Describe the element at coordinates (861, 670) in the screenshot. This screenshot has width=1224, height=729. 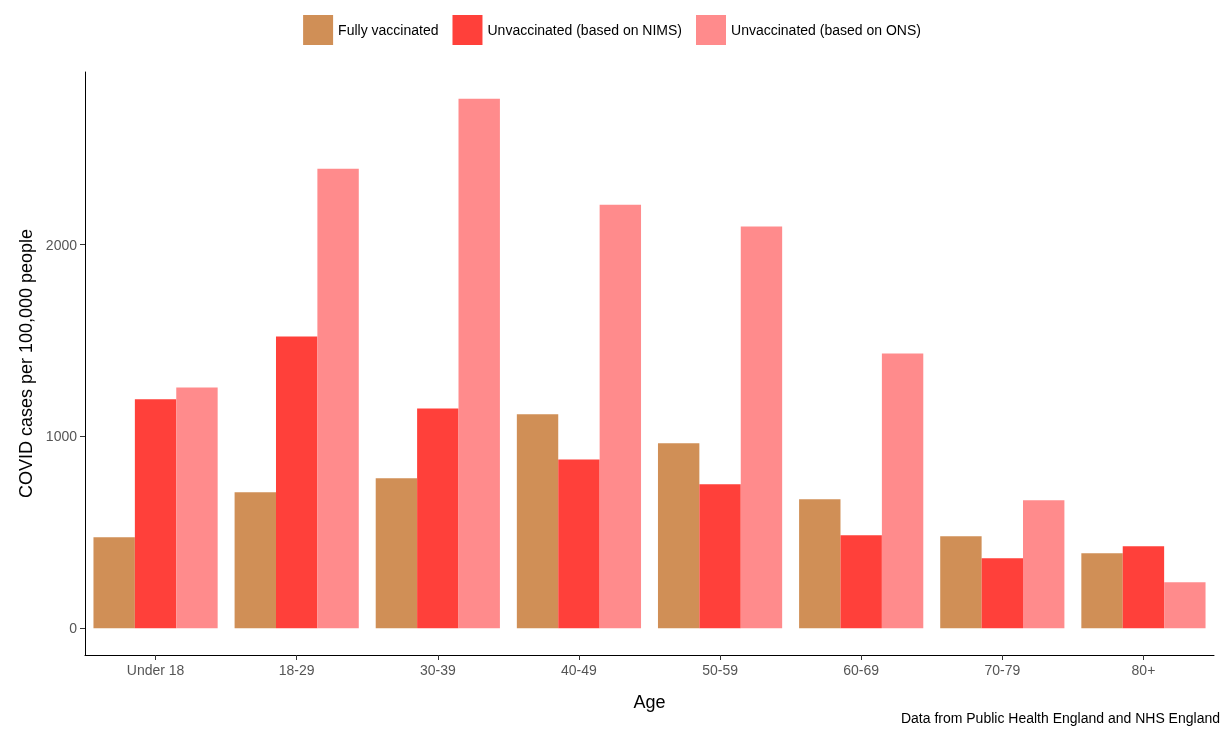
I see `x-tick-label: 60-69` at that location.